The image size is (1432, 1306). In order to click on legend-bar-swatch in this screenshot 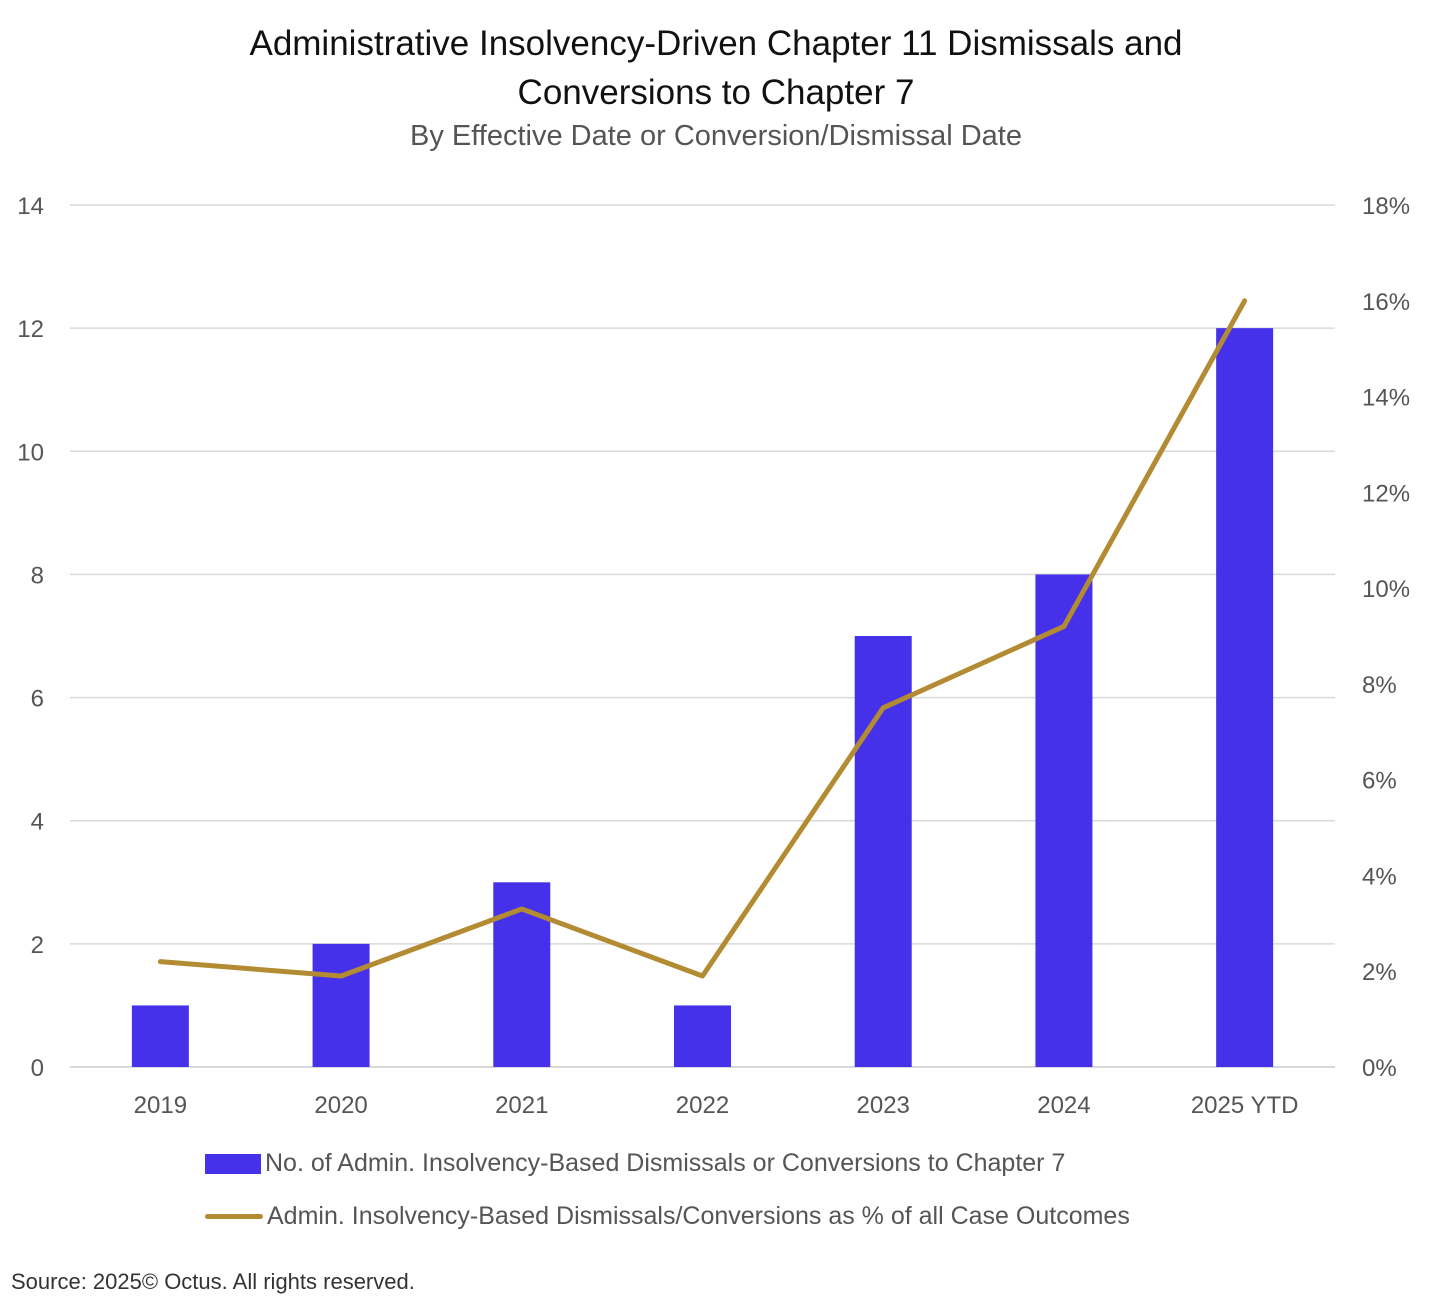, I will do `click(233, 1163)`.